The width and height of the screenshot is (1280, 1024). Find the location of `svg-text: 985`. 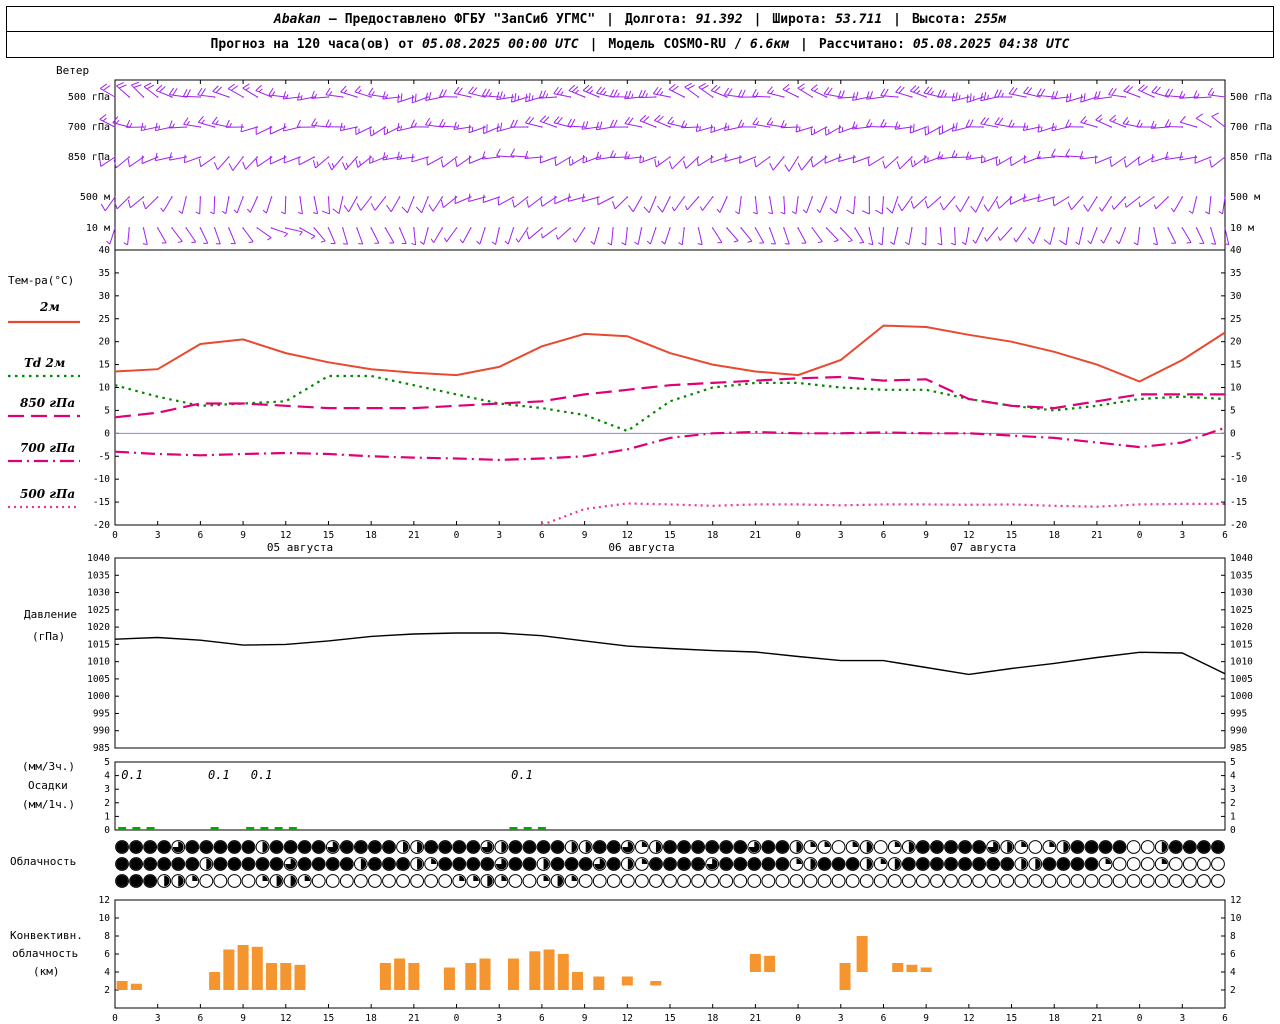

svg-text: 985 is located at coordinates (101, 748).